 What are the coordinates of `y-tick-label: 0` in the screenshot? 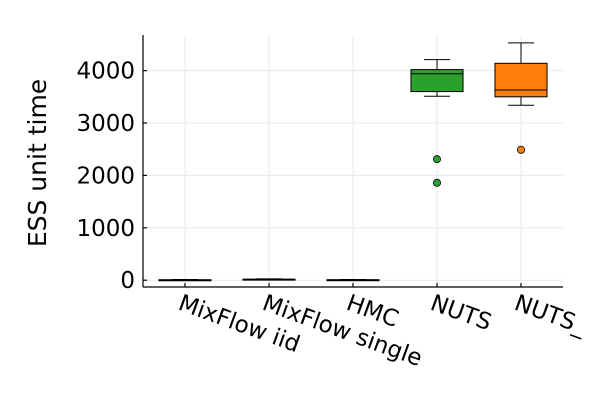 It's located at (127, 281).